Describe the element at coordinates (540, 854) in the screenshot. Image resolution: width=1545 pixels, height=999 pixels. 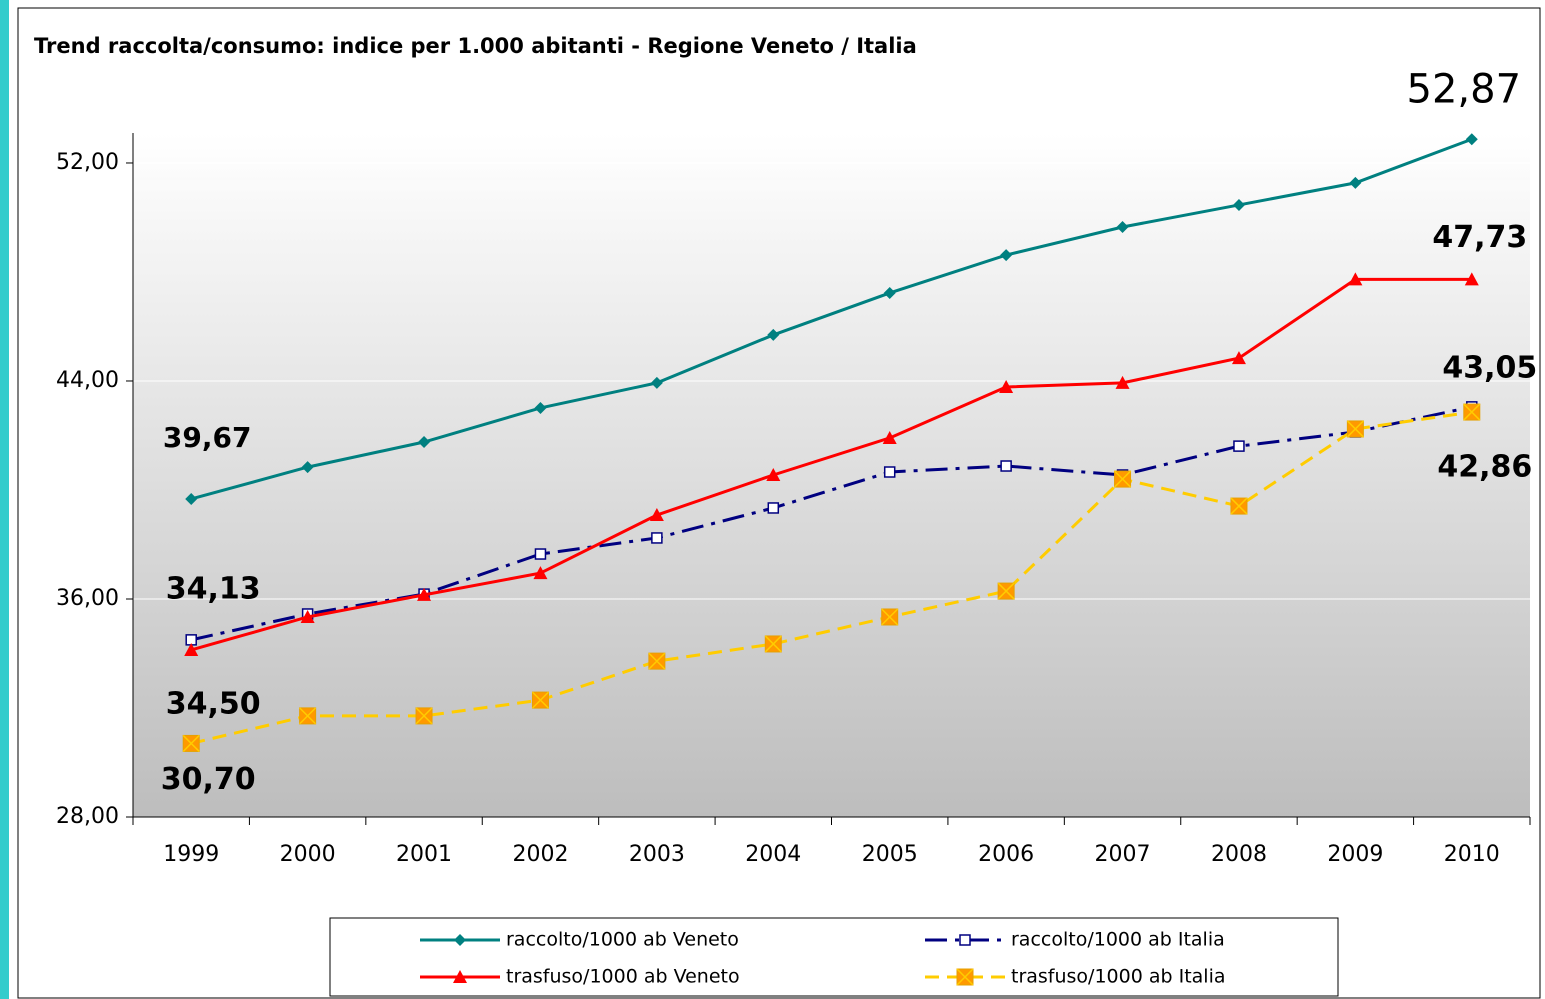
I see `x-tick-label: 2002` at that location.